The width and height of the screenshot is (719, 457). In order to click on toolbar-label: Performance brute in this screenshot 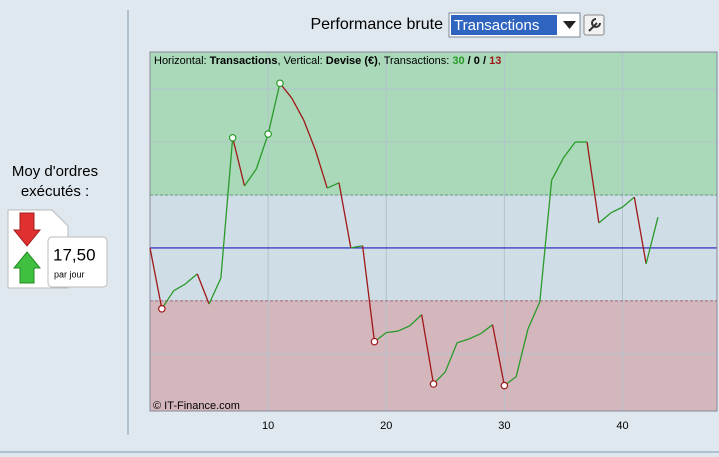, I will do `click(376, 24)`.